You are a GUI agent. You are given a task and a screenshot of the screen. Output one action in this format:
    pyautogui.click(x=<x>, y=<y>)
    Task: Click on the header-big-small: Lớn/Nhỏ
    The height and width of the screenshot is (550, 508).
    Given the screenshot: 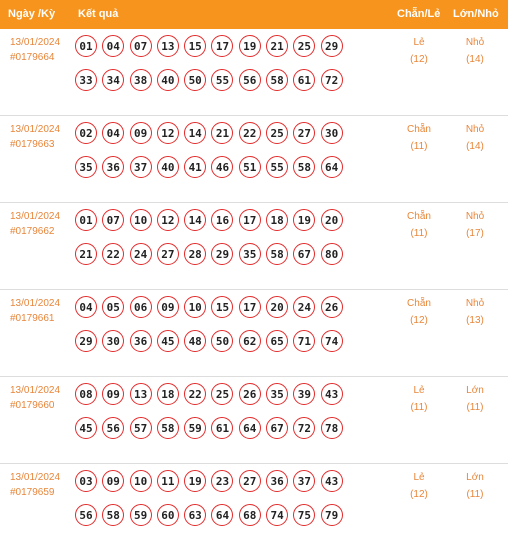 What is the action you would take?
    pyautogui.click(x=476, y=14)
    